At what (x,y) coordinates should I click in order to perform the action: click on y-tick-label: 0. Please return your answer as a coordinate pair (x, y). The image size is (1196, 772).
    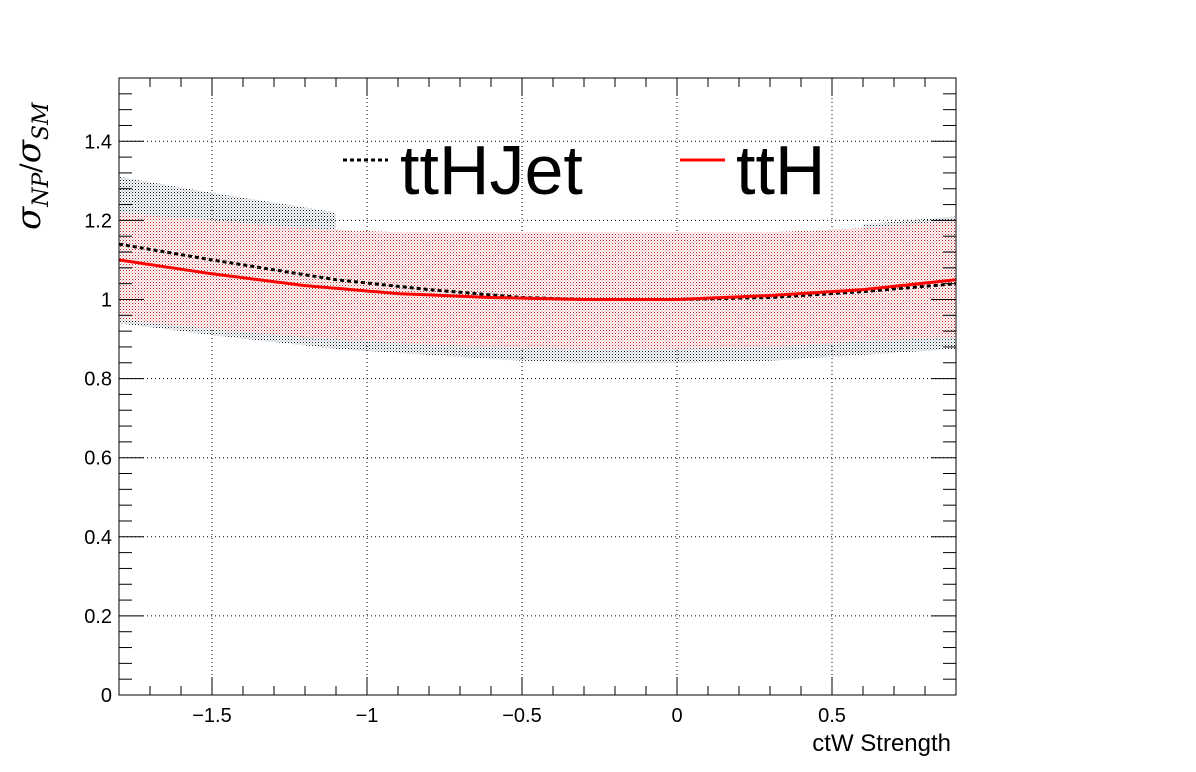
    Looking at the image, I should click on (106, 696).